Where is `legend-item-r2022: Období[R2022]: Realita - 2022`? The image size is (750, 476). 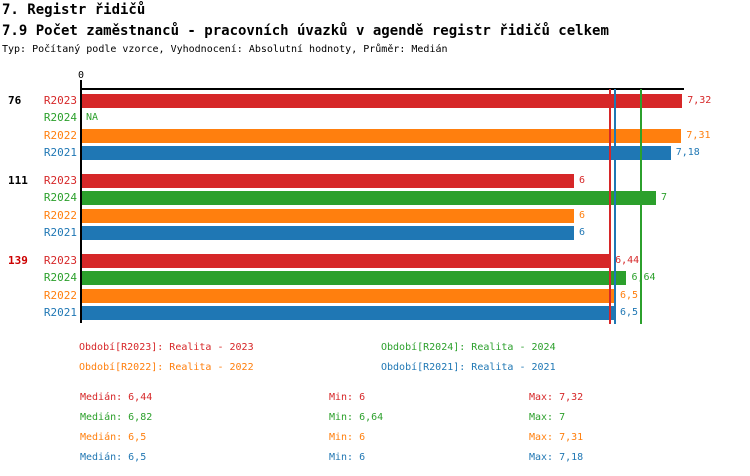
legend-item-r2022: Období[R2022]: Realita - 2022 is located at coordinates (166, 367).